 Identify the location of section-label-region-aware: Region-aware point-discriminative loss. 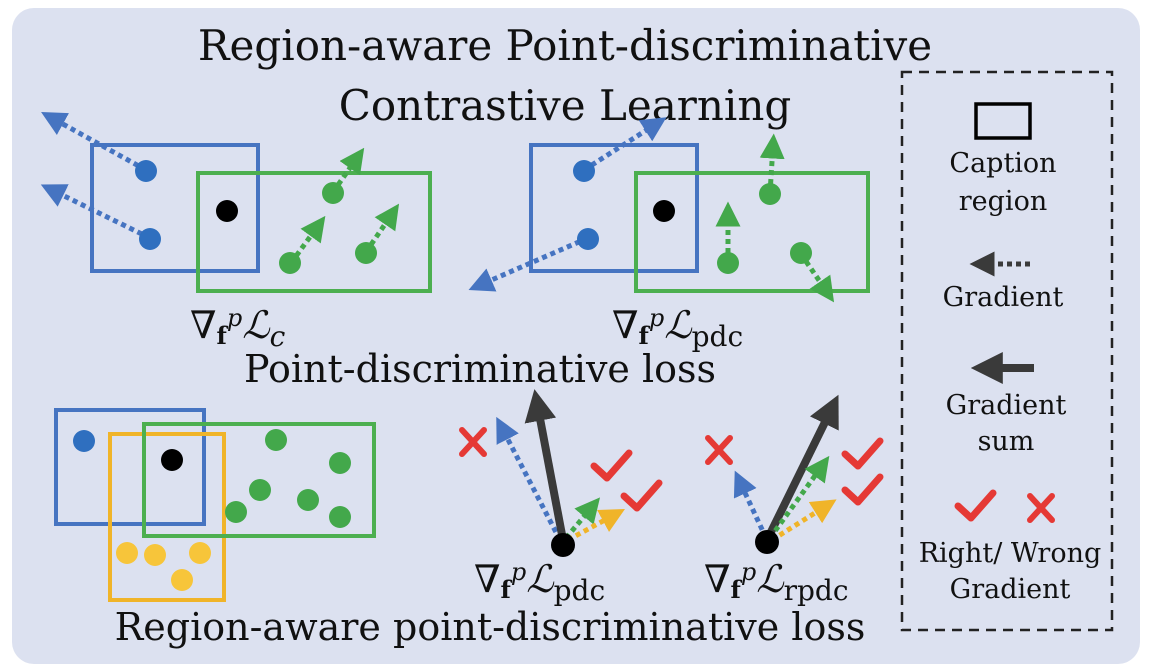
(490, 627).